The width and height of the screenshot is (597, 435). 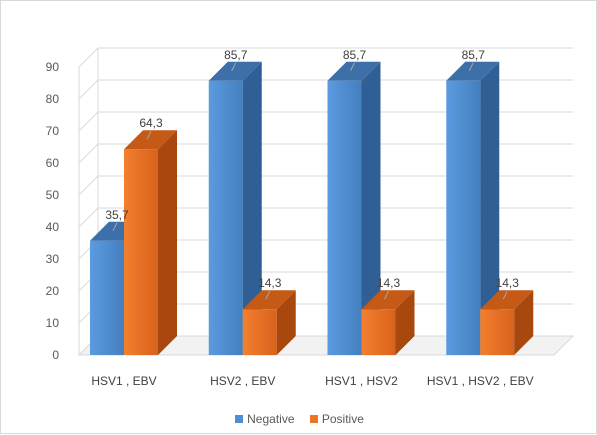 I want to click on legend-label-positive: Positive, so click(x=342, y=419).